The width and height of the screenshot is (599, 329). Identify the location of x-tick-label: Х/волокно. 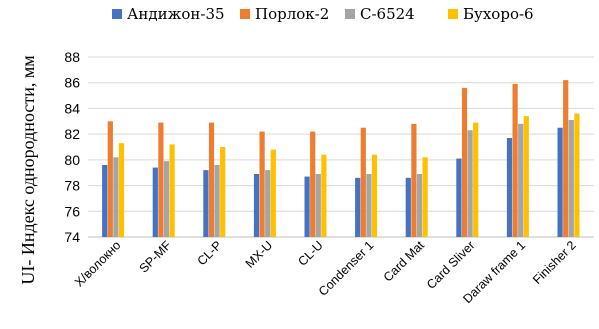
(97, 263).